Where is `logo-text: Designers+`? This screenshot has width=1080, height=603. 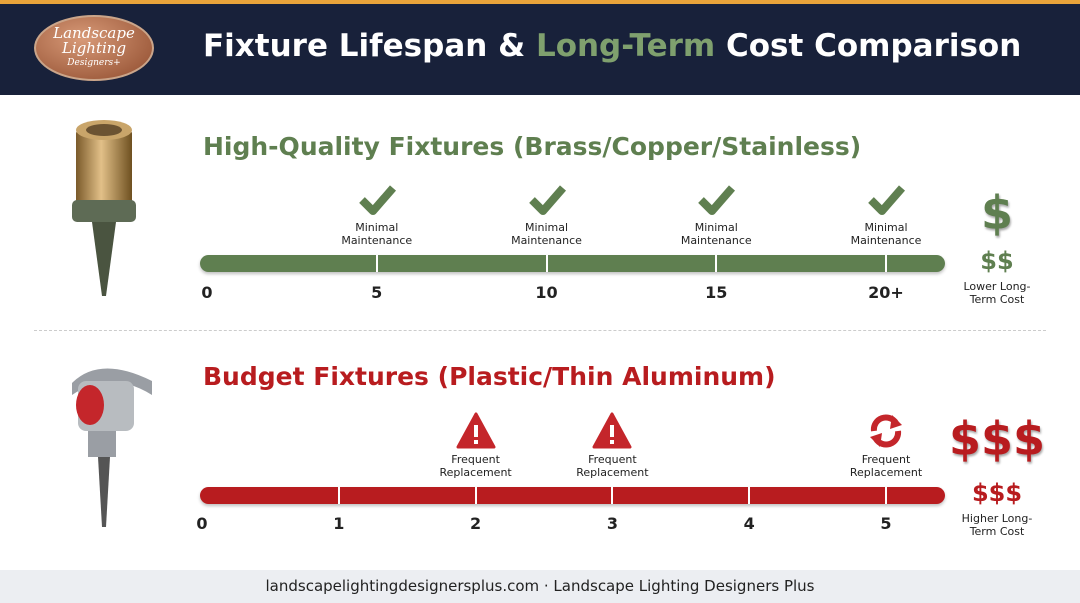 logo-text: Designers+ is located at coordinates (94, 63).